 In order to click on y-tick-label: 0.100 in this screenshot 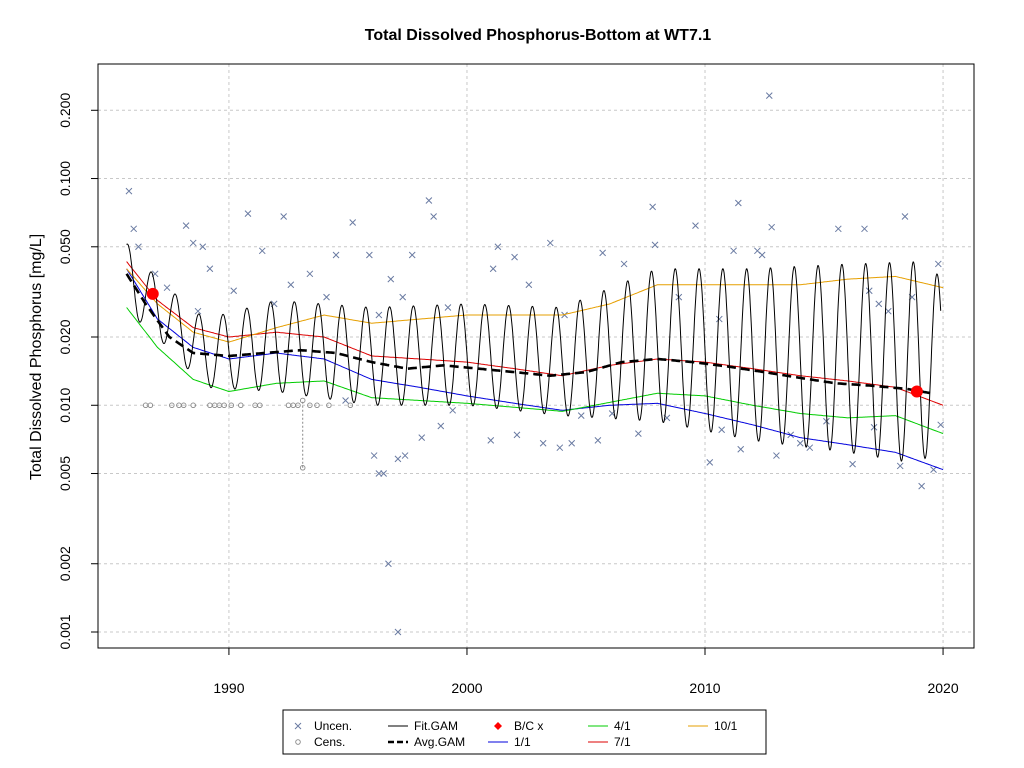, I will do `click(65, 178)`.